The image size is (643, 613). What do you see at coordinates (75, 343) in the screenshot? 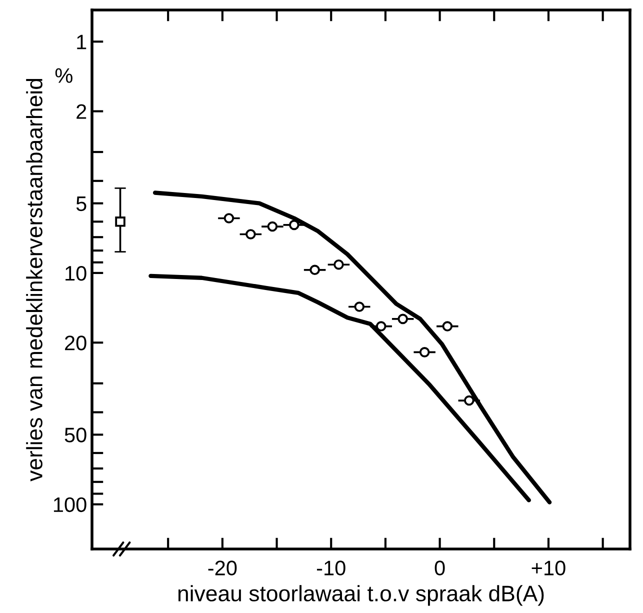
I see `y-tick-label: 20` at bounding box center [75, 343].